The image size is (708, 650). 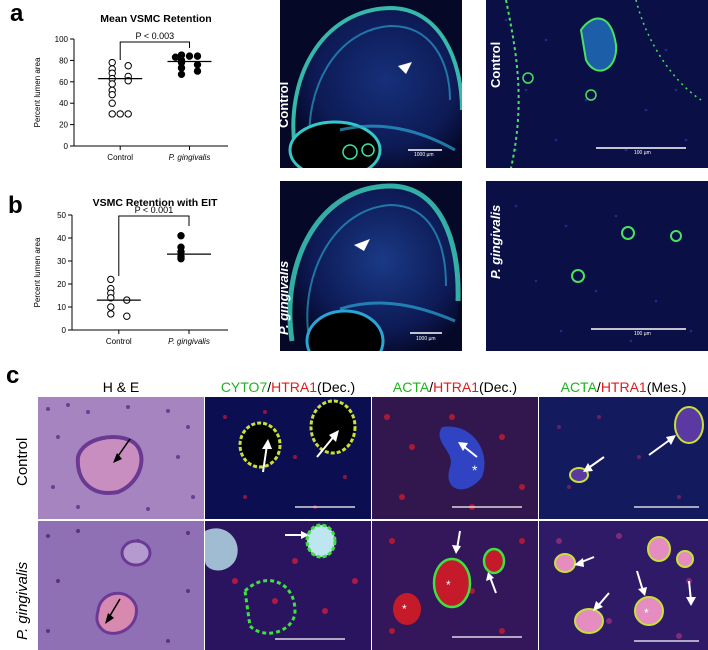 What do you see at coordinates (455, 458) in the screenshot?
I see `acta-htra1-dec-control-image: *` at bounding box center [455, 458].